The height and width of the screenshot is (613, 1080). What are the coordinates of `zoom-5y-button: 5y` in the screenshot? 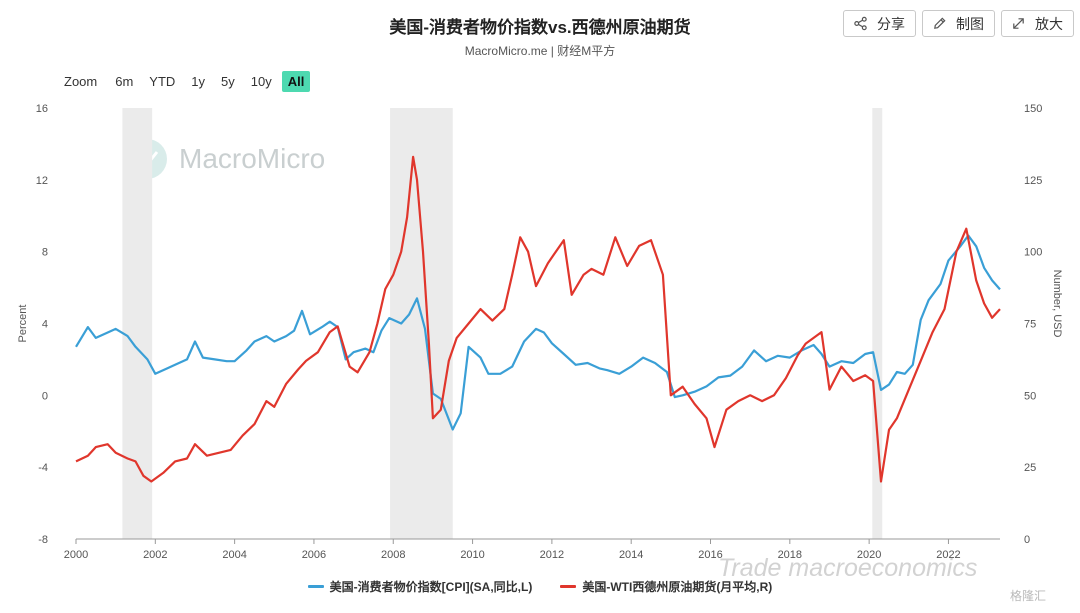 It's located at (228, 81).